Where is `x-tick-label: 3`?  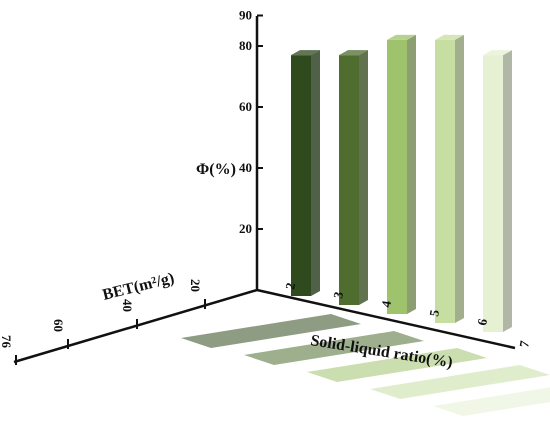
x-tick-label: 3 is located at coordinates (338, 294).